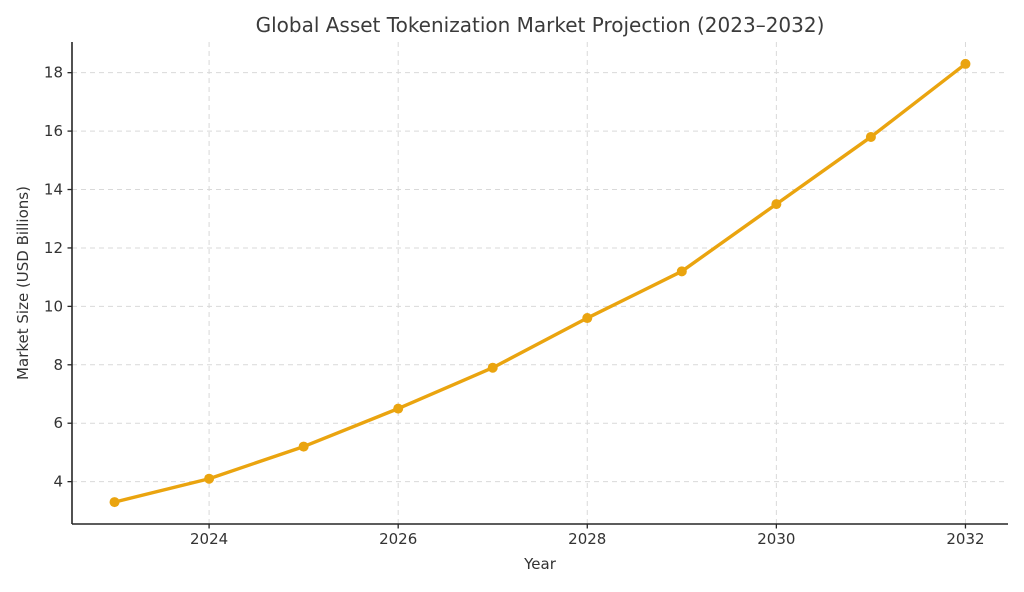 The height and width of the screenshot is (592, 1024). I want to click on y-tick-label: 18, so click(53, 73).